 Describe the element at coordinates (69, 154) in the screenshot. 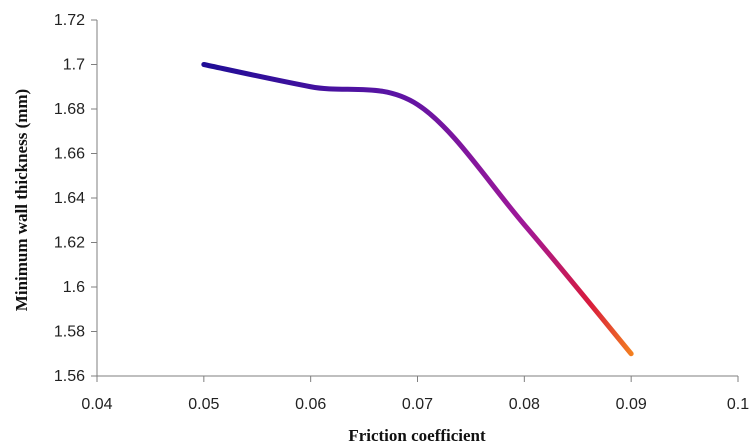

I see `y-tick-label: 1.66` at that location.